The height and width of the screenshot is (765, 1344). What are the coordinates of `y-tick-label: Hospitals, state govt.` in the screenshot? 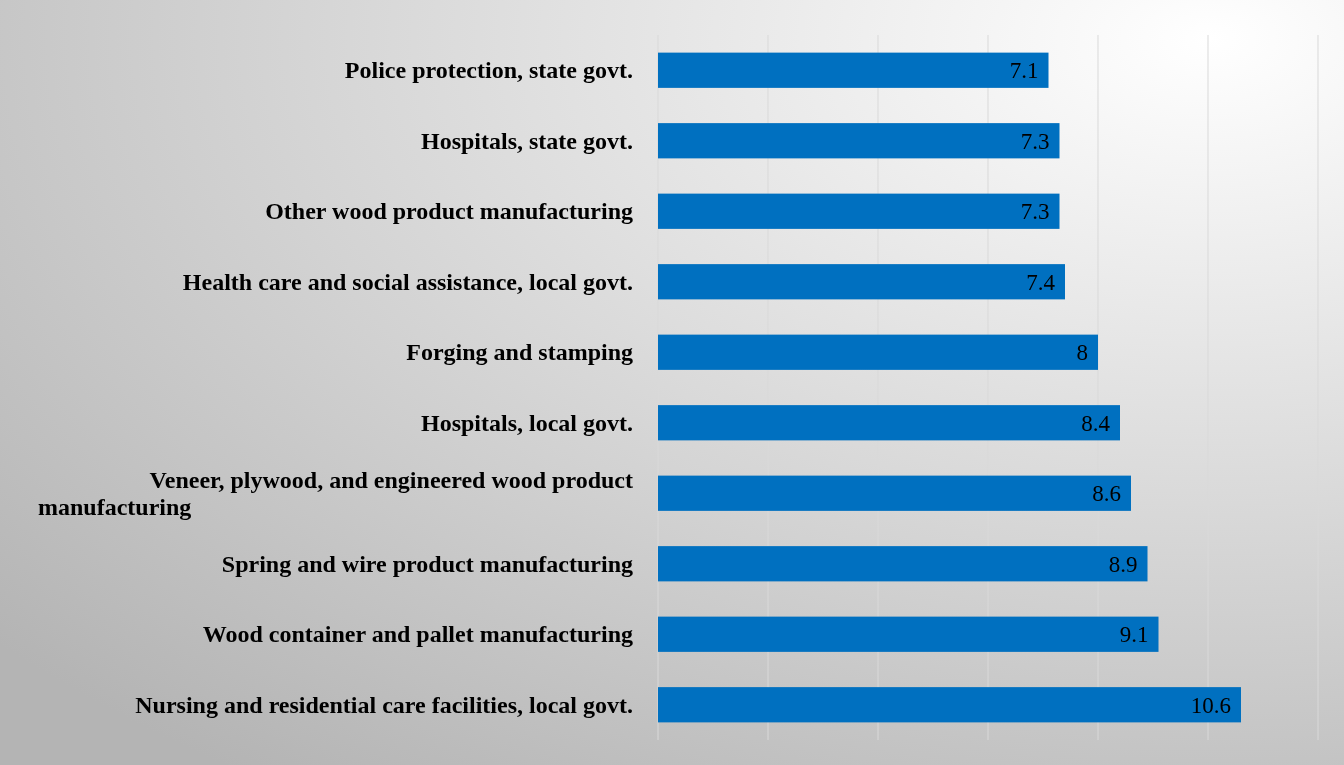 It's located at (527, 140).